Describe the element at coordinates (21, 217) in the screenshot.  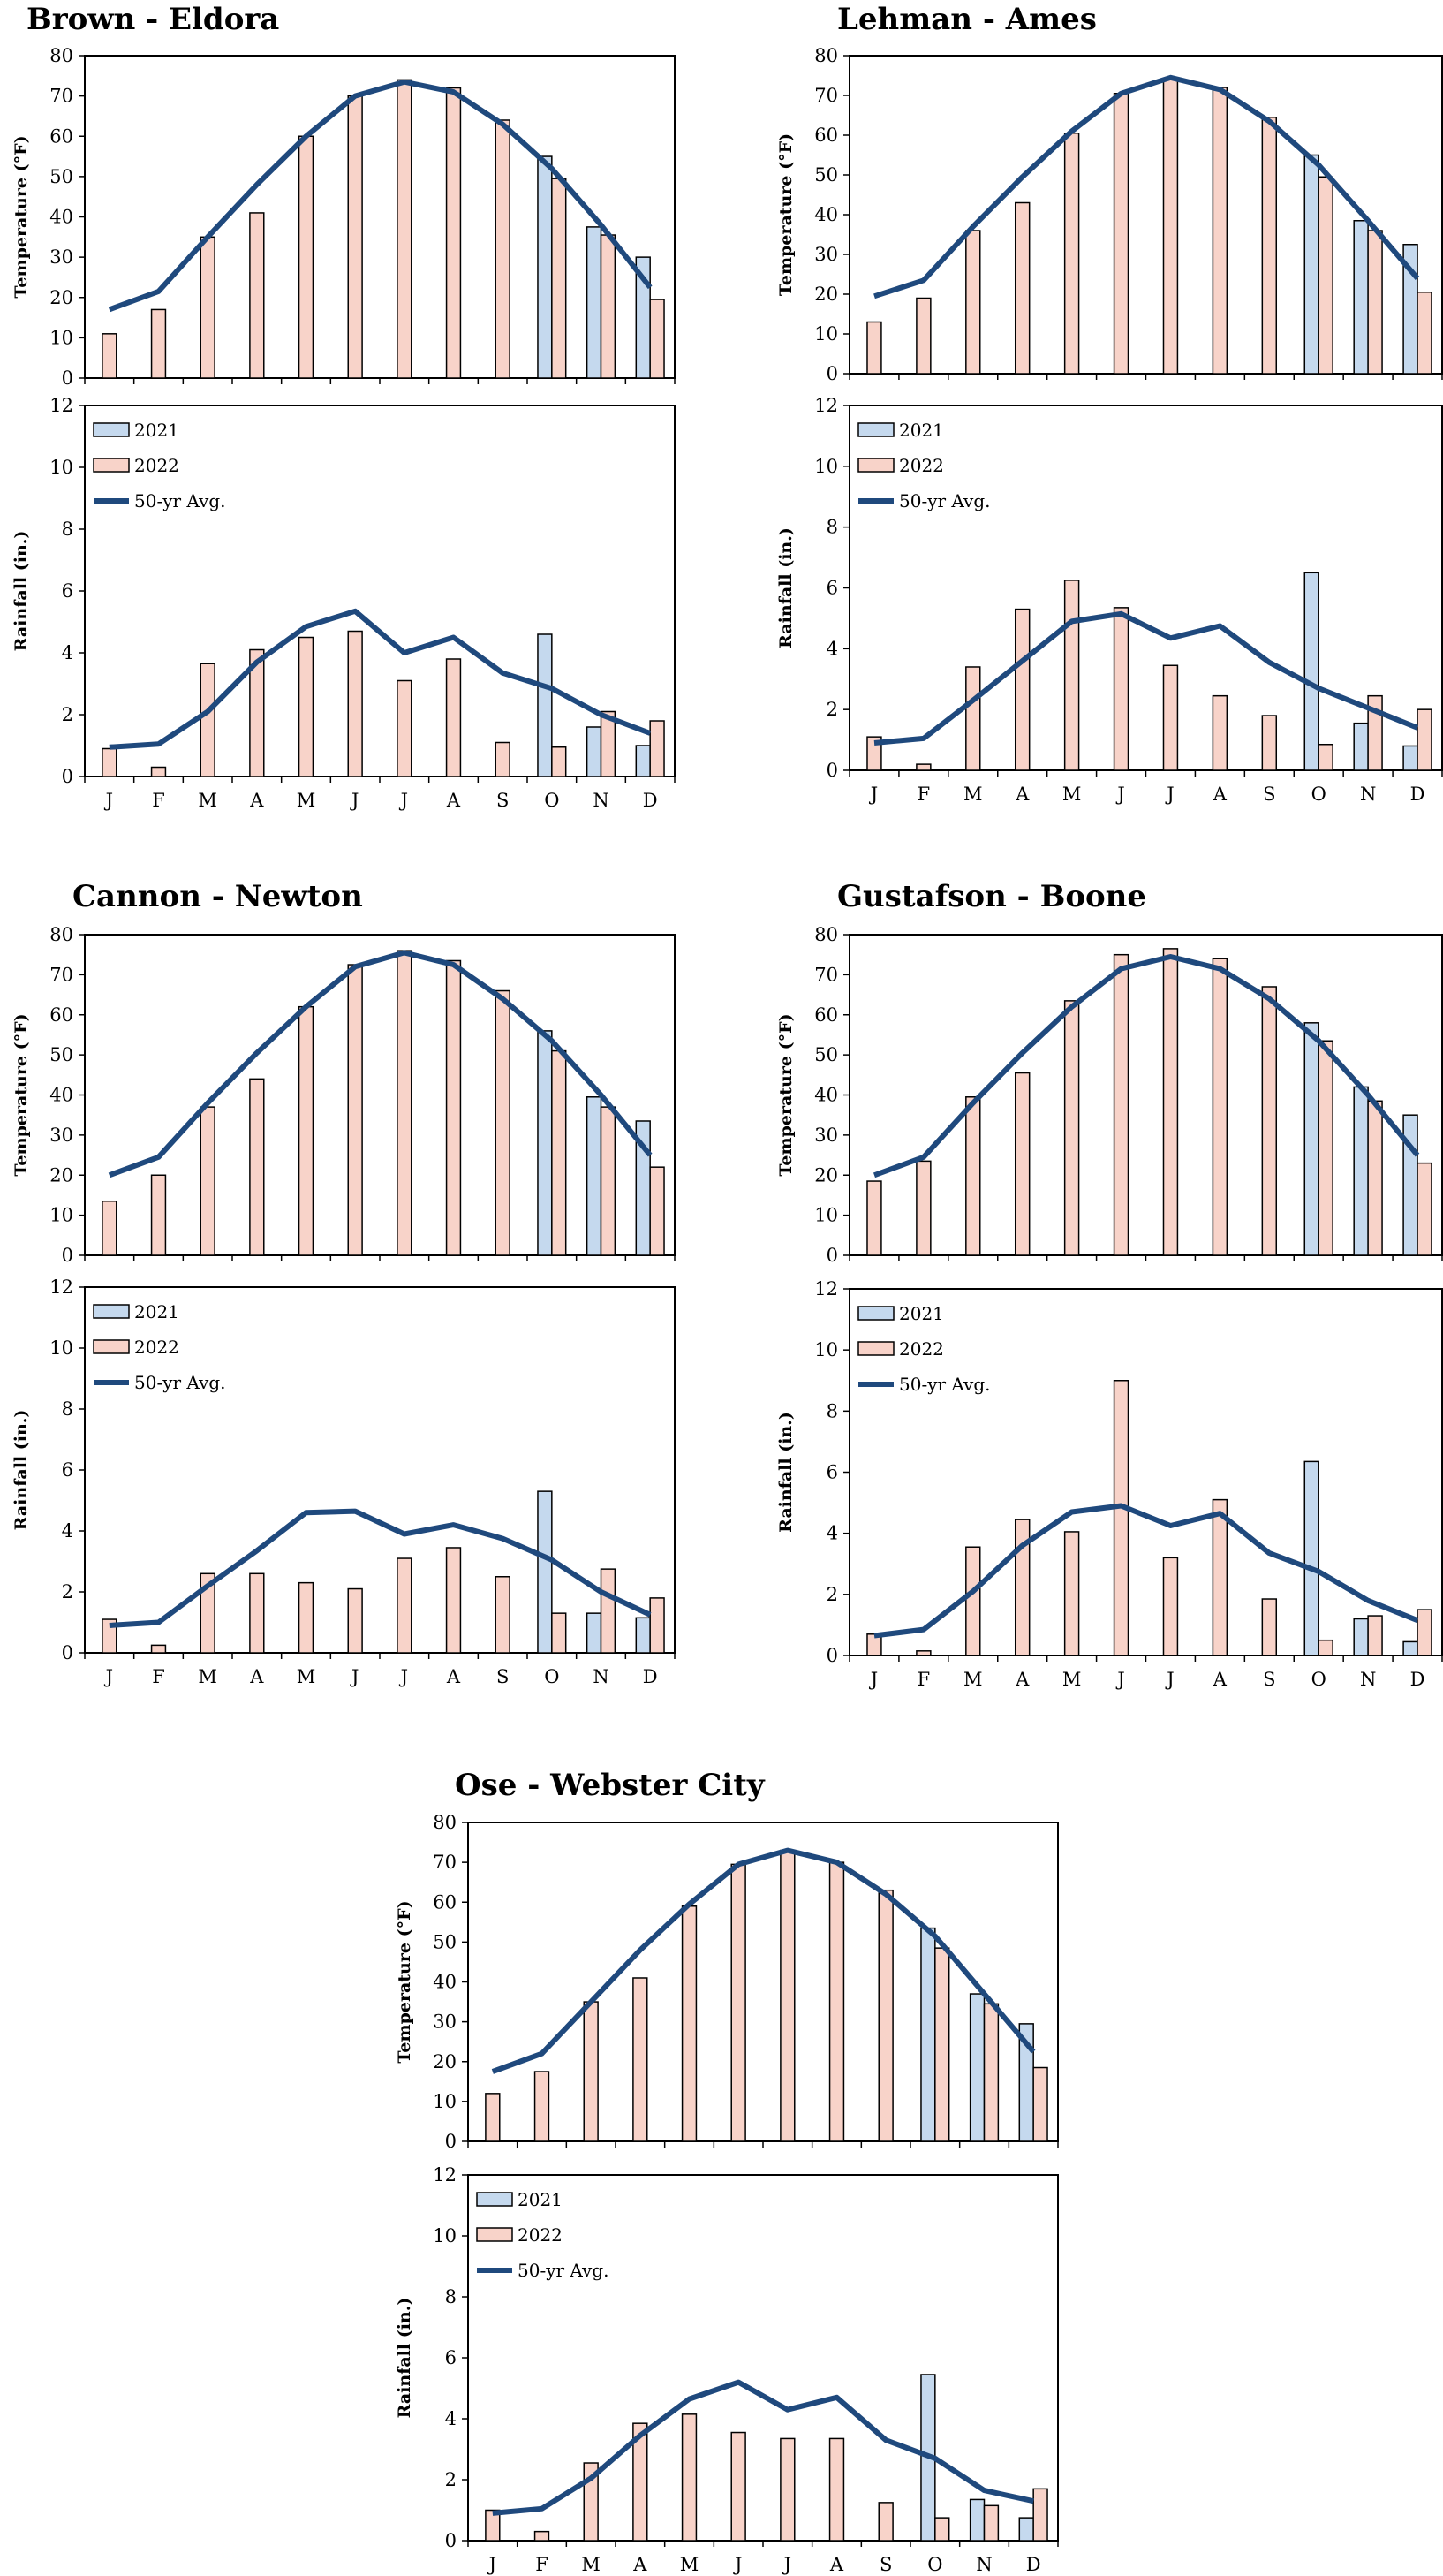
I see `temperature-axis-label: Temperature (°F)` at that location.